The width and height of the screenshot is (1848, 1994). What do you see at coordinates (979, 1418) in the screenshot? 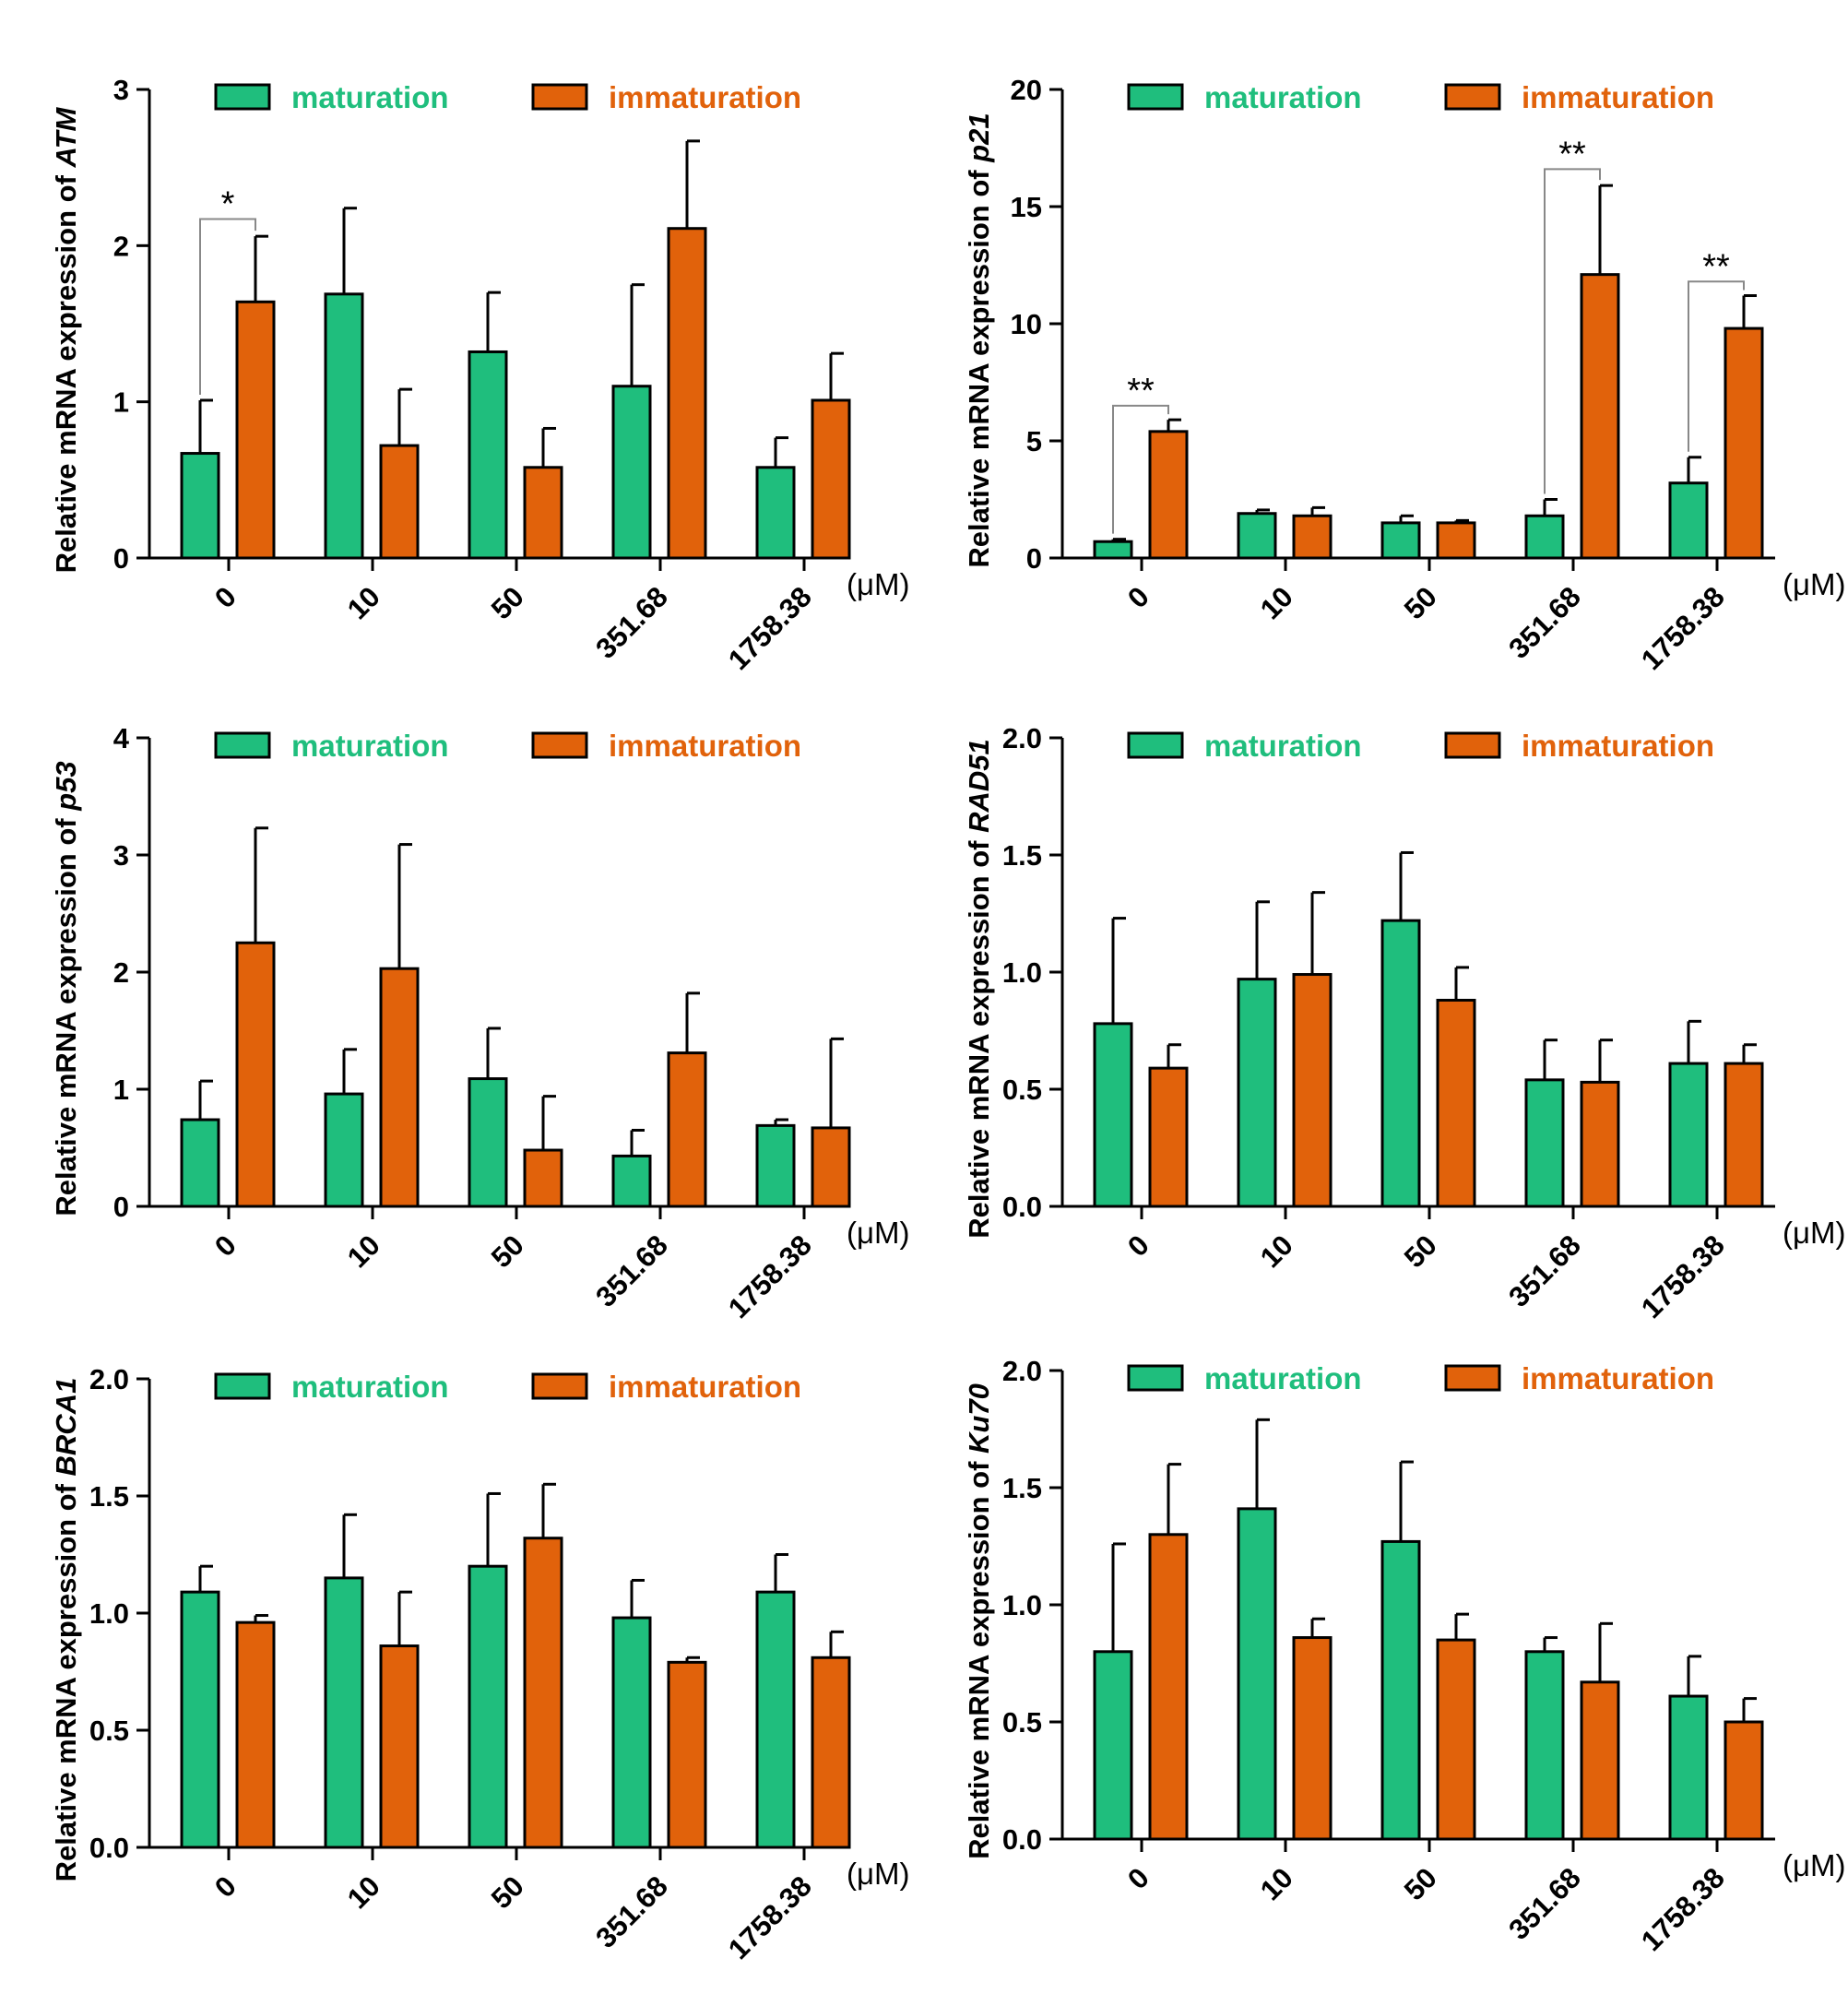
I see `y-axis-title-gene: Ku70` at bounding box center [979, 1418].